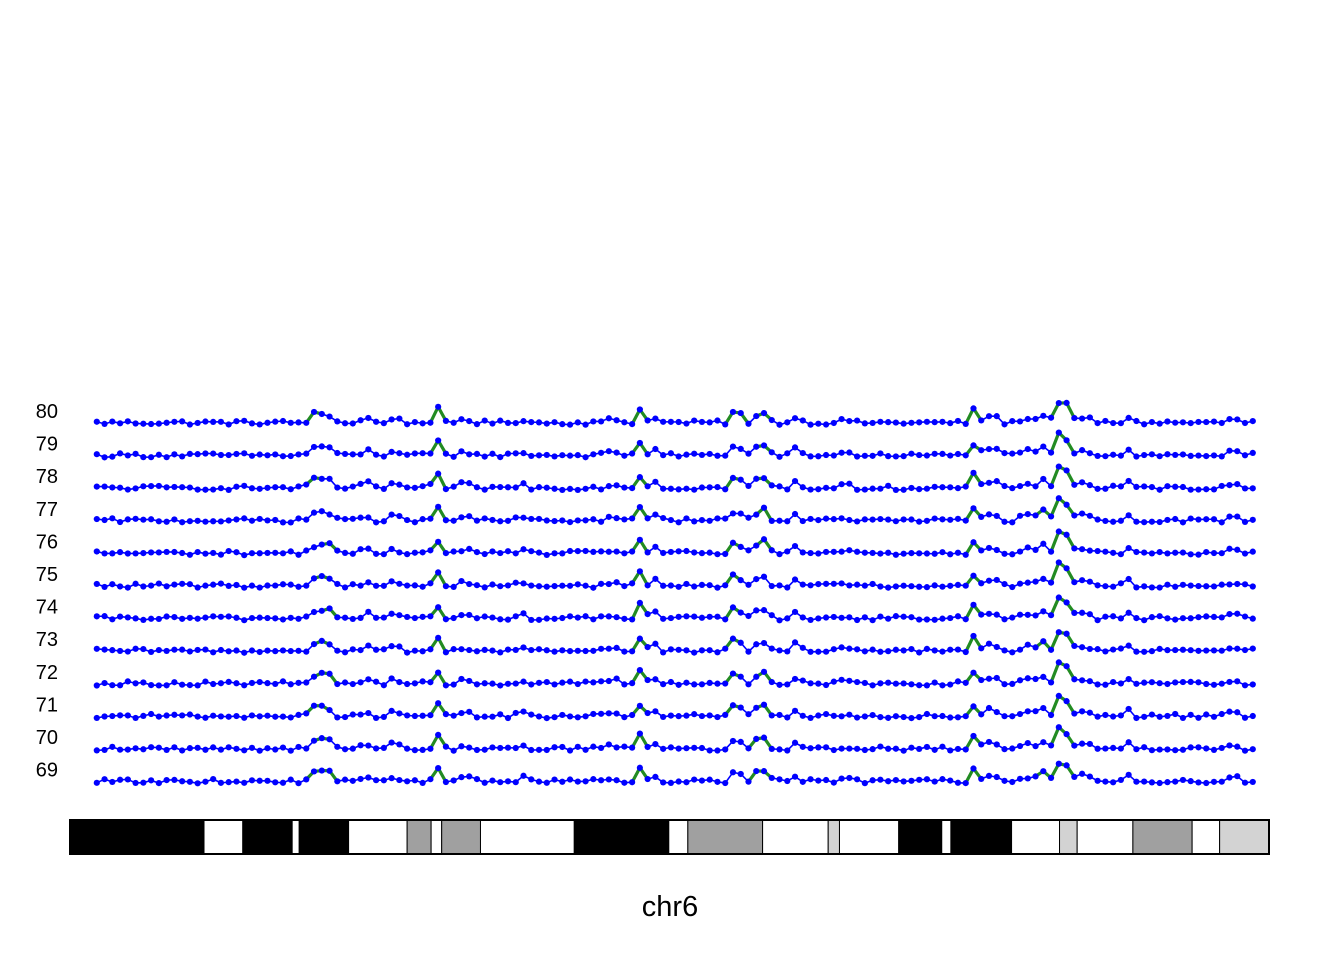 This screenshot has height=965, width=1344. Describe the element at coordinates (1055, 477) in the screenshot. I see `series-segment` at that location.